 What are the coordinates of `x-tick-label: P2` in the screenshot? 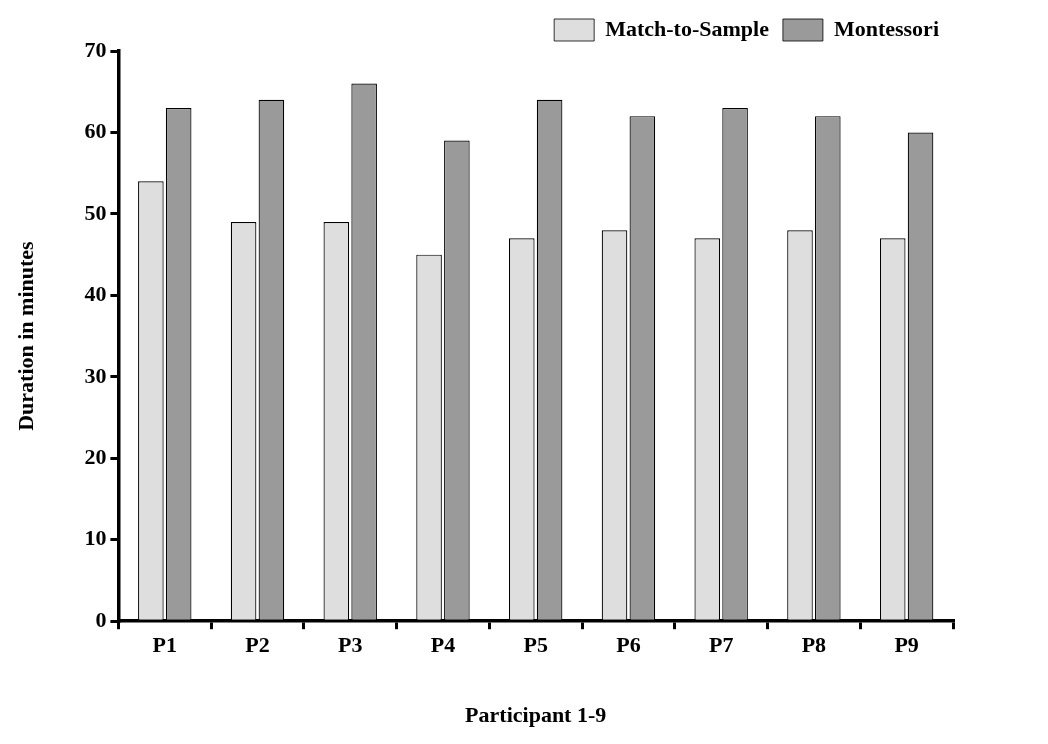 It's located at (257, 645).